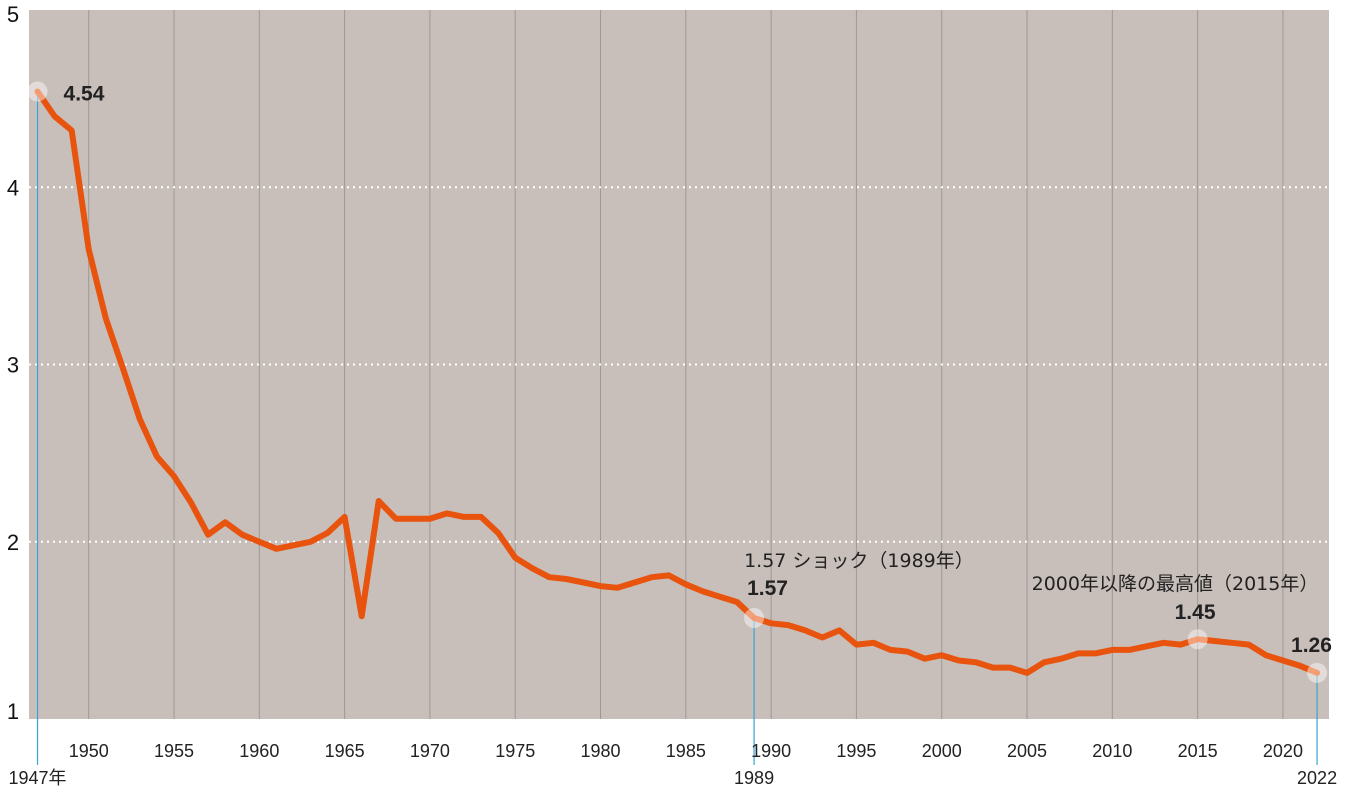  What do you see at coordinates (515, 751) in the screenshot?
I see `x-tick-label: 1975` at bounding box center [515, 751].